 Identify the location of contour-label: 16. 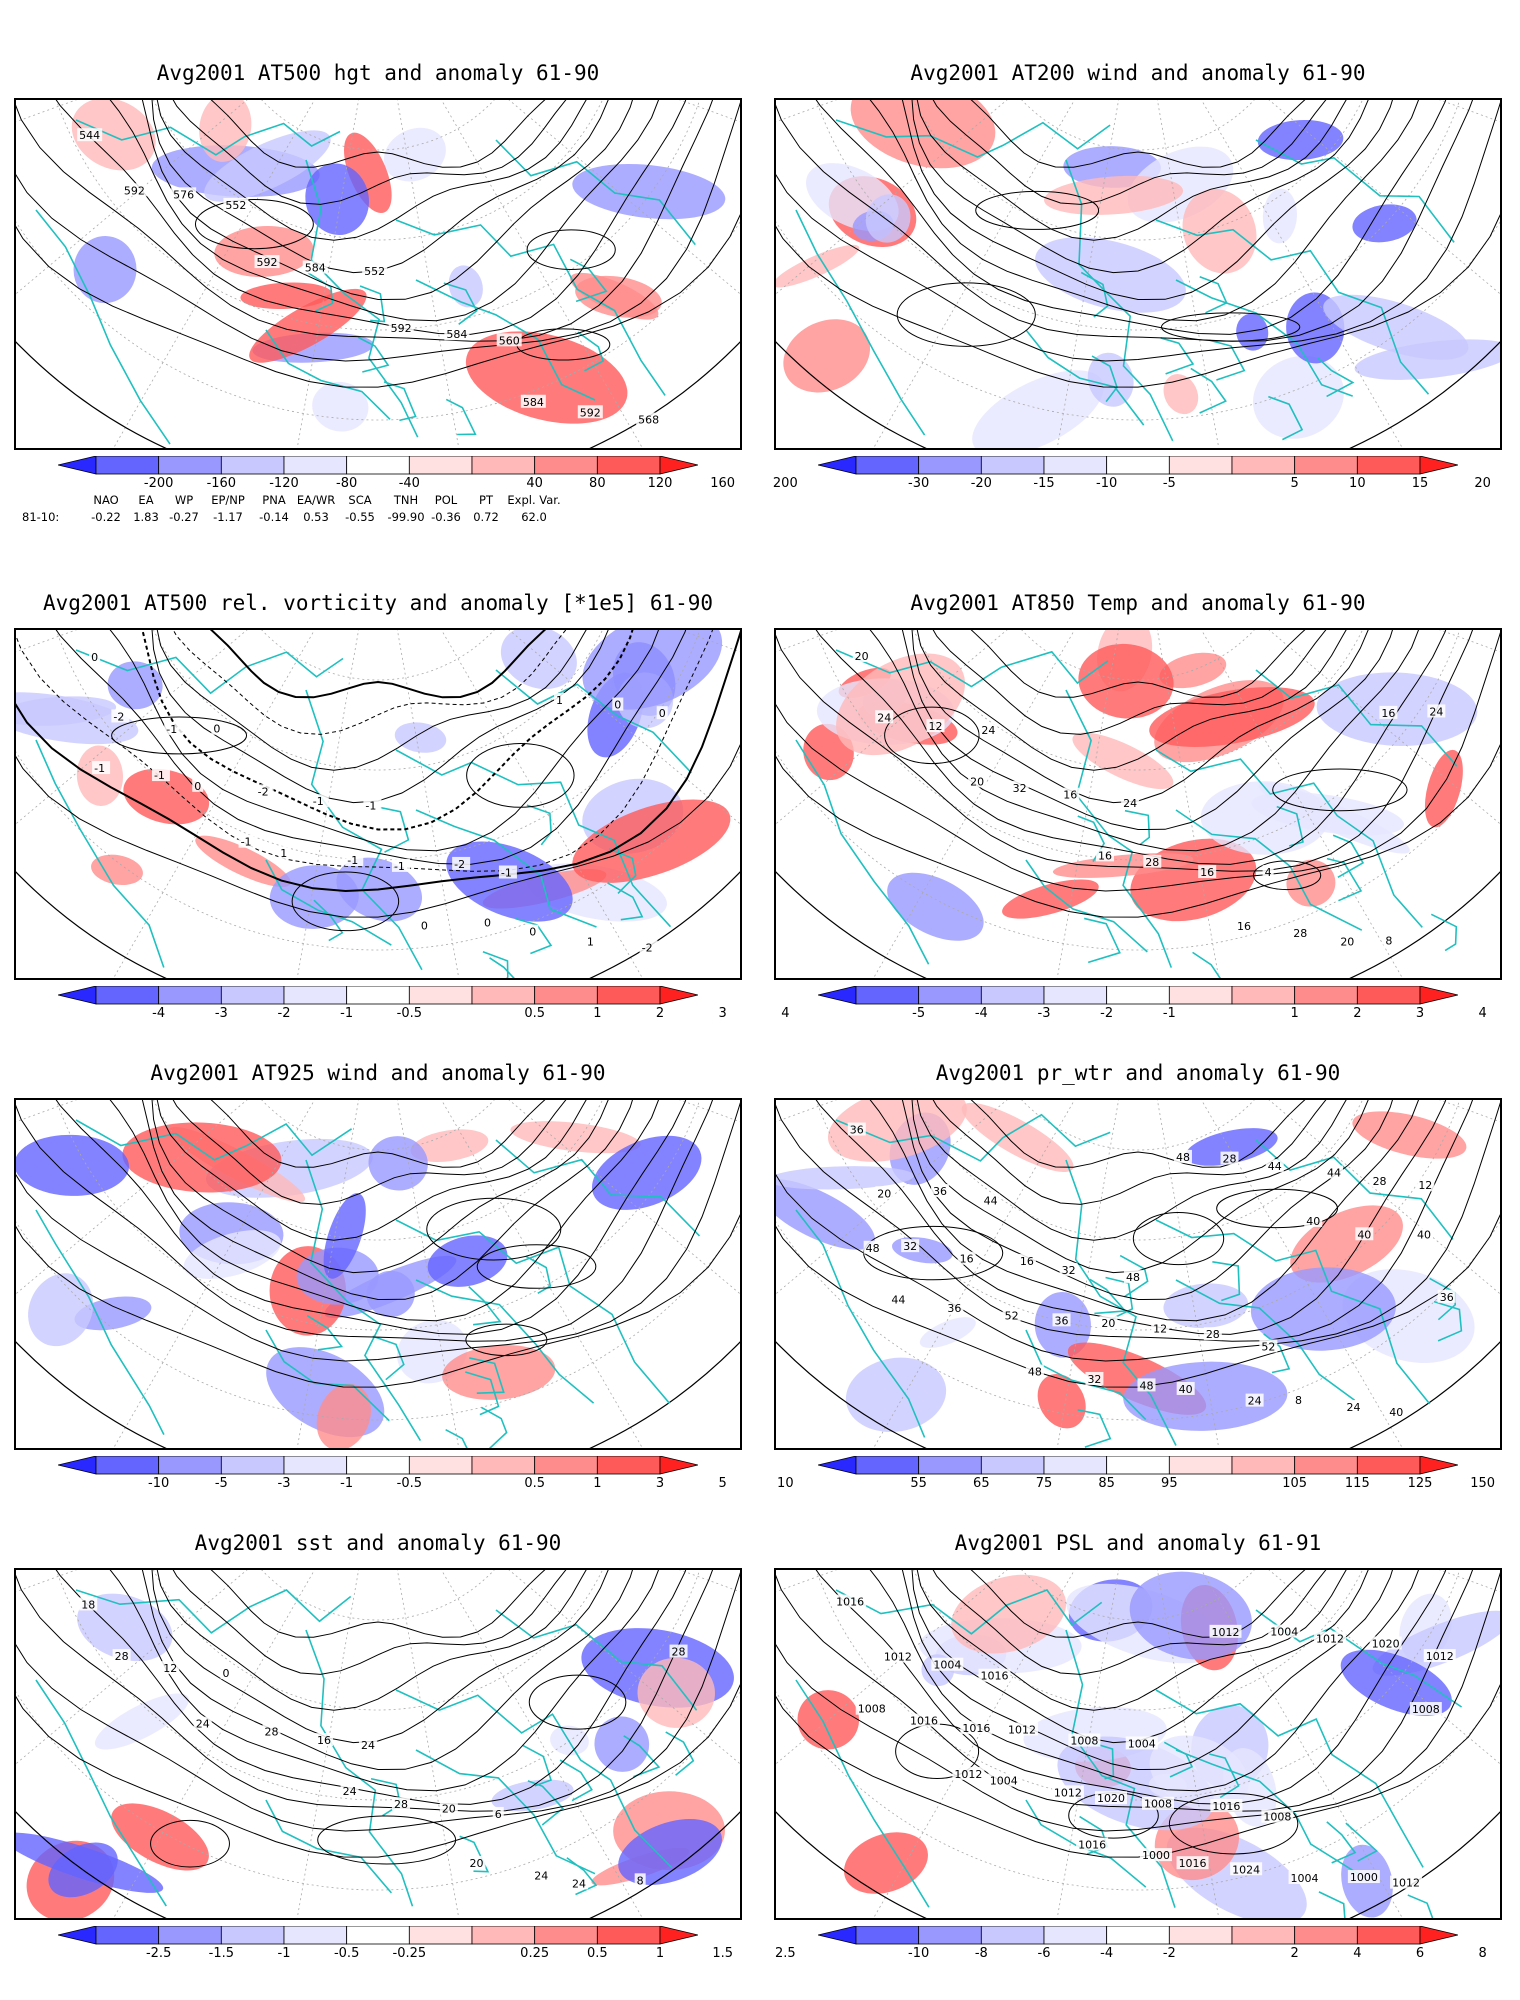
(1388, 713).